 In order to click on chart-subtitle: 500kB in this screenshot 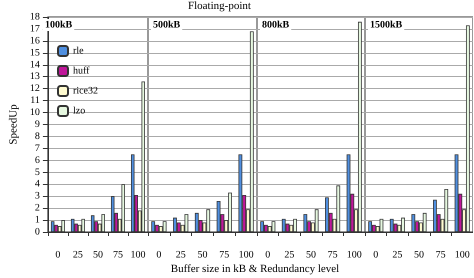, I will do `click(167, 25)`.